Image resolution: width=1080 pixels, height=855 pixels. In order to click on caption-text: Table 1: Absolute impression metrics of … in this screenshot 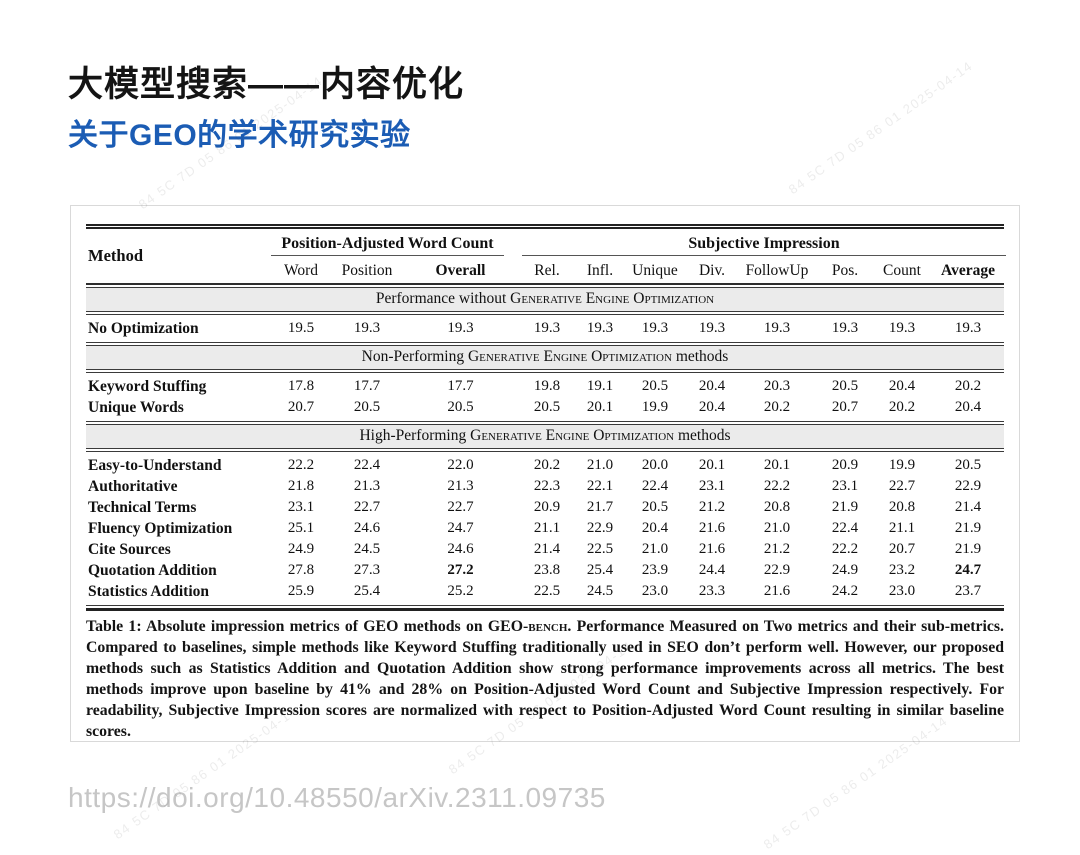, I will do `click(307, 626)`.